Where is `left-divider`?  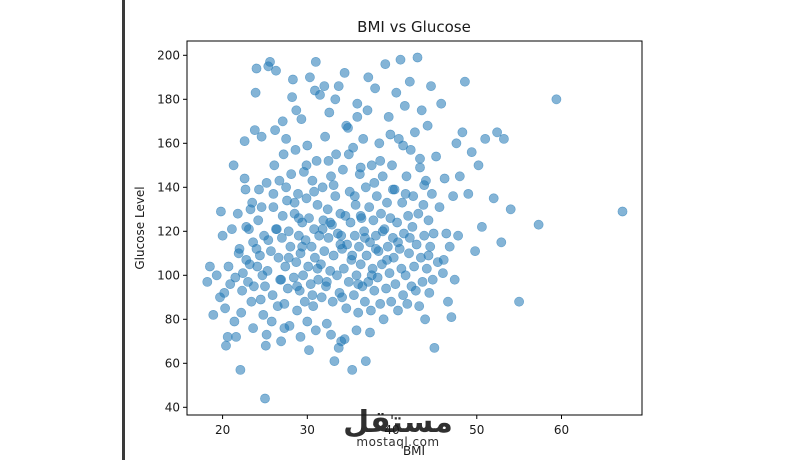
left-divider is located at coordinates (123, 230).